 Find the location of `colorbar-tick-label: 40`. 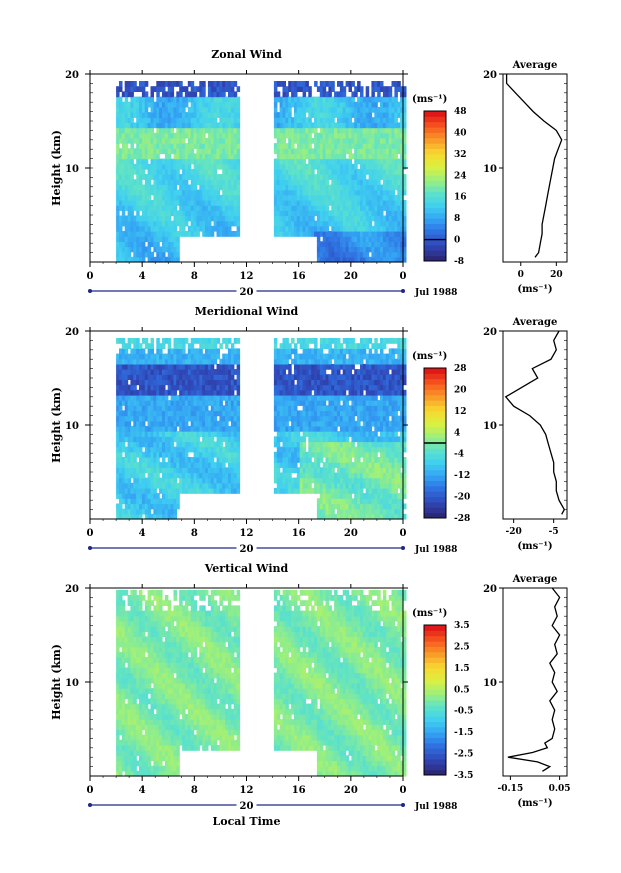

colorbar-tick-label: 40 is located at coordinates (460, 133).